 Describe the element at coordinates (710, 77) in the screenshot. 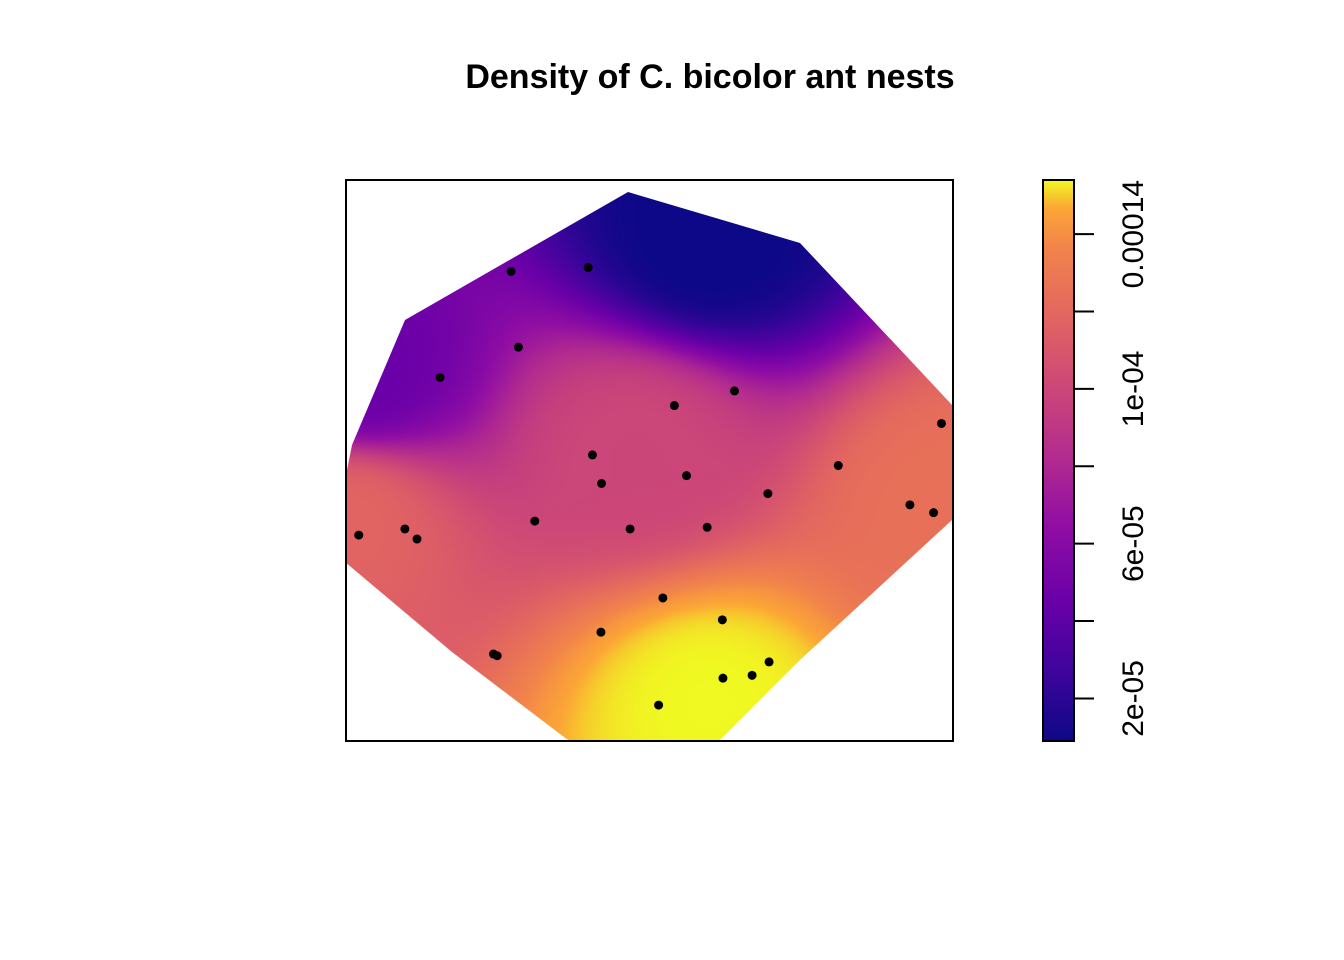

I see `chart-title: Density of C. bicolor ant nests` at that location.